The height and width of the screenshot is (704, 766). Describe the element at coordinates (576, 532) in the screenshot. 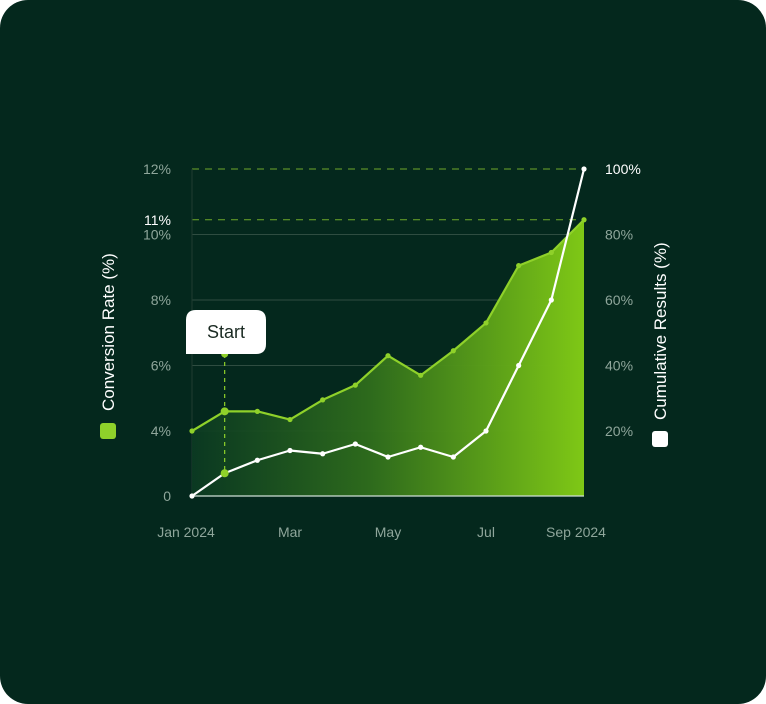

I see `x-tick-label: Sep 2024` at that location.